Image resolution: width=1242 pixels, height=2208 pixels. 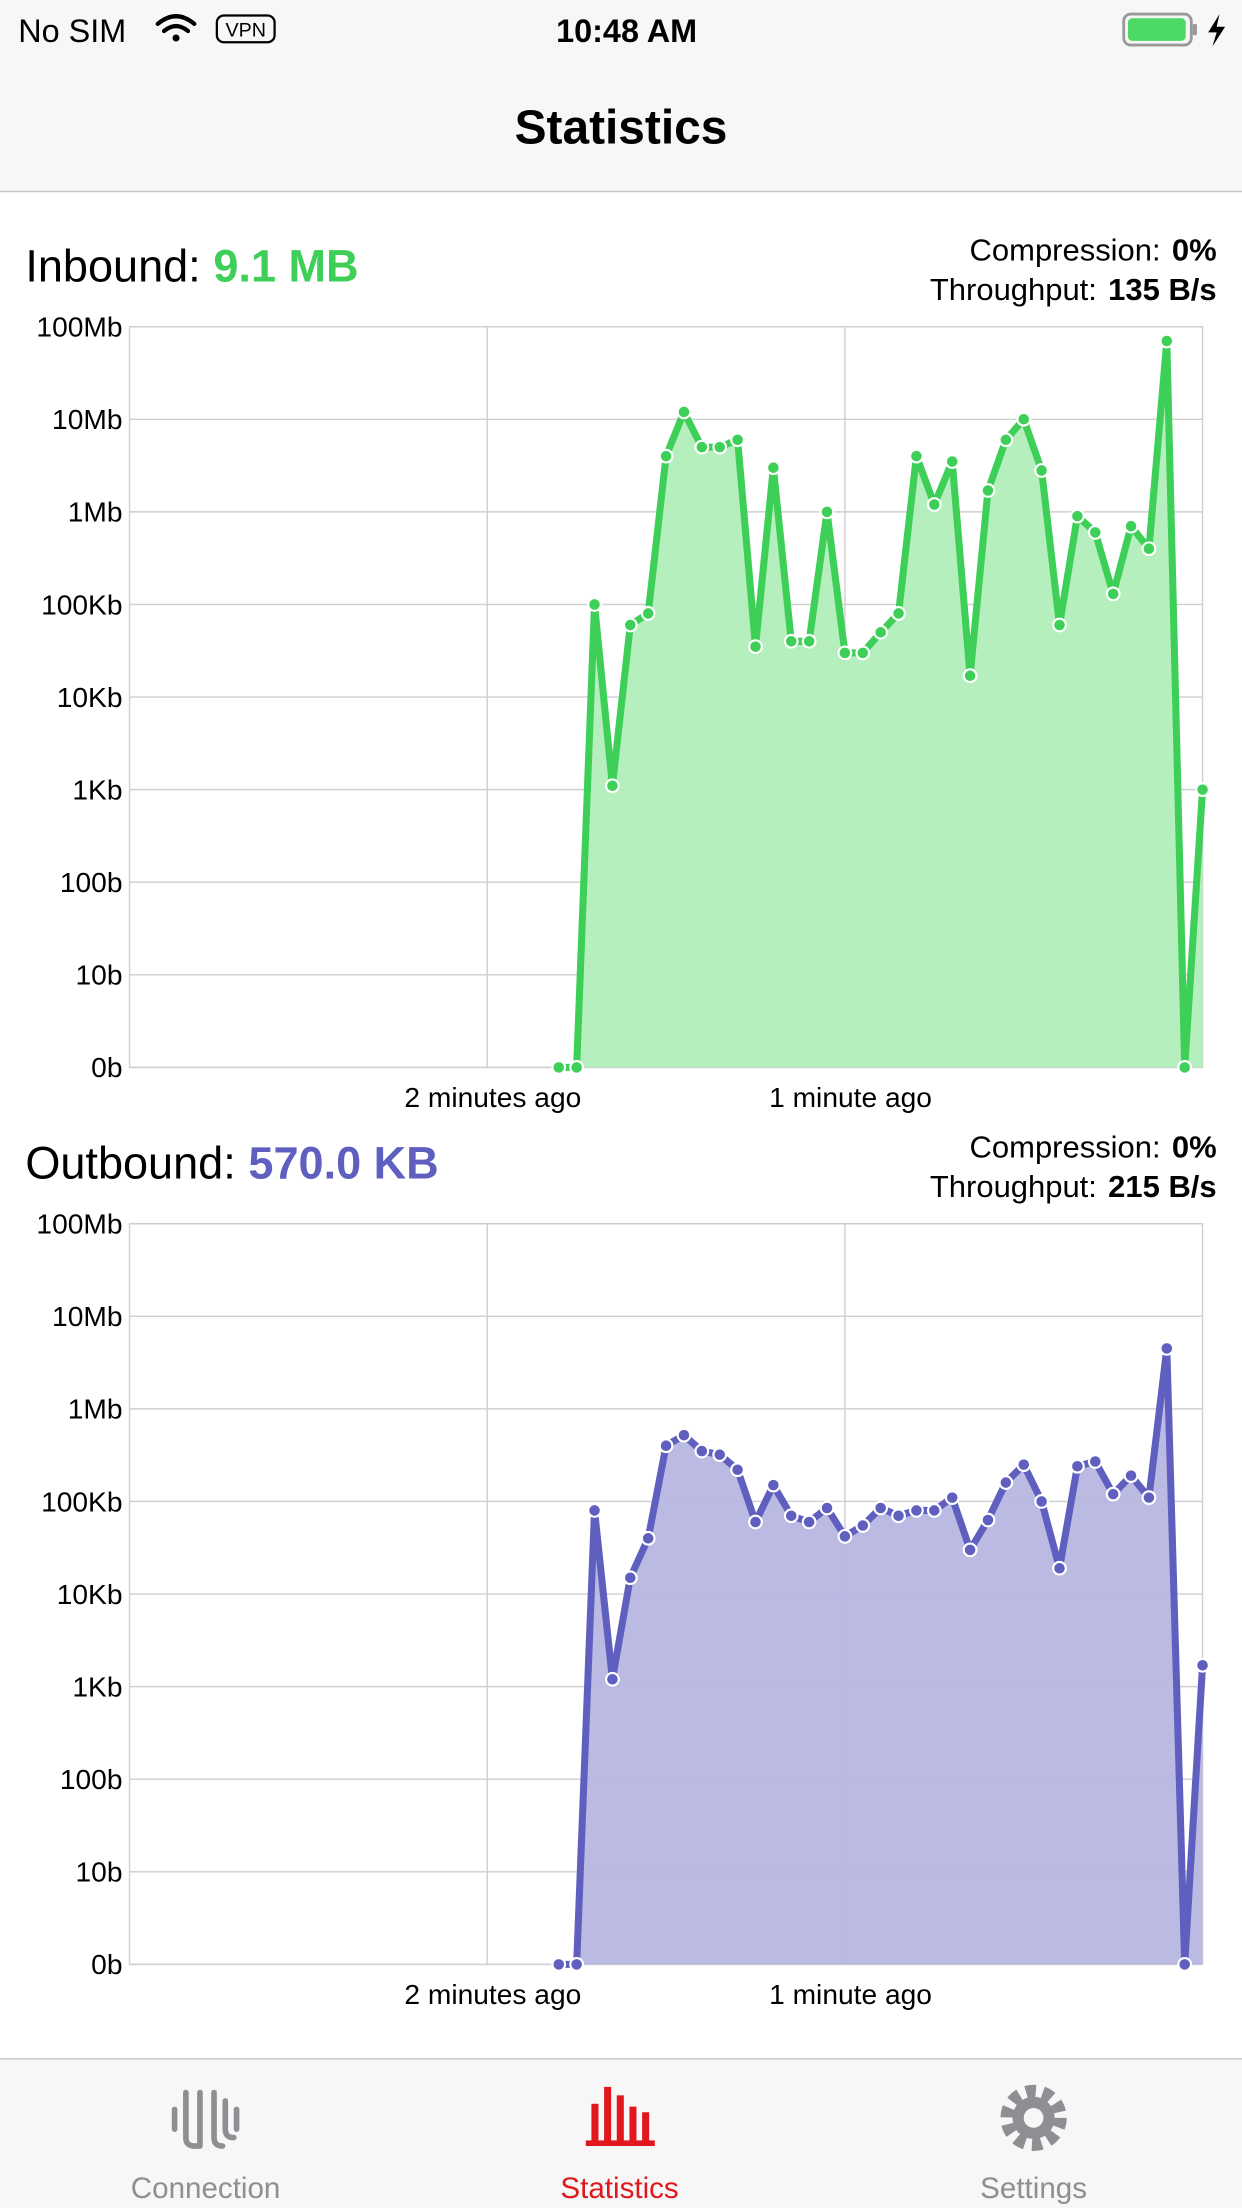 I want to click on y-tick-label: 100Mb, so click(x=79, y=327).